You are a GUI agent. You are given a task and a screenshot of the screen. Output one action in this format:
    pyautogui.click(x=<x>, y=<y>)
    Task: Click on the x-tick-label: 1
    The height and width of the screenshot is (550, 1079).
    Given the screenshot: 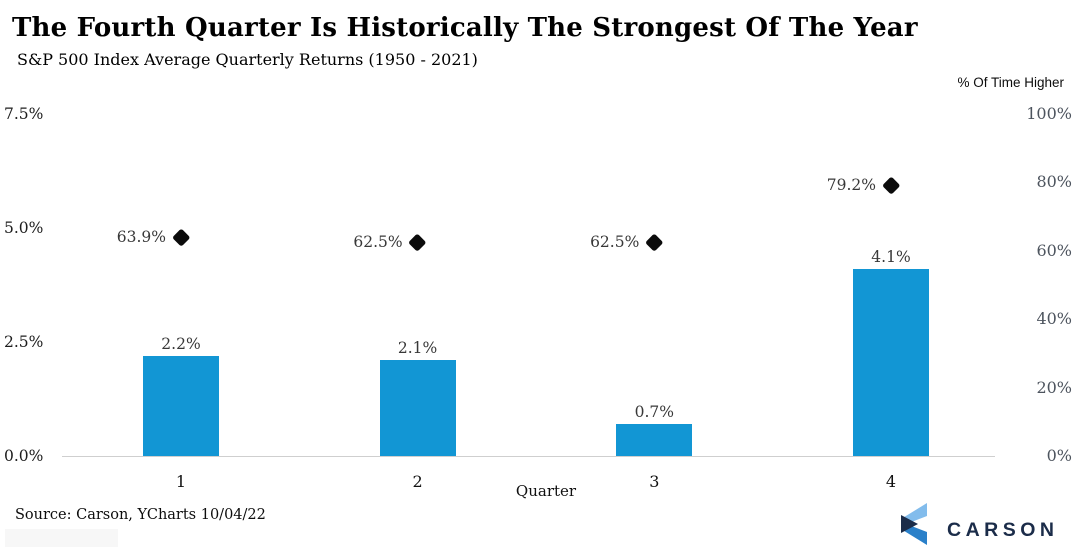 What is the action you would take?
    pyautogui.click(x=181, y=481)
    